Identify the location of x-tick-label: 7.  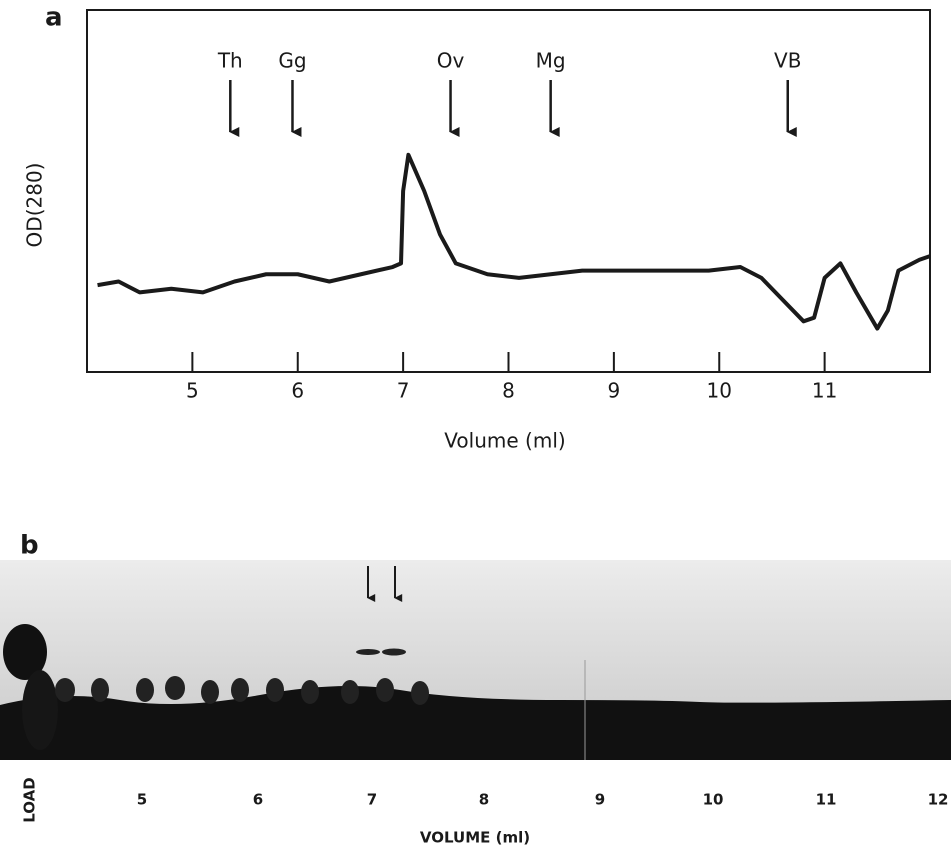
(403, 391).